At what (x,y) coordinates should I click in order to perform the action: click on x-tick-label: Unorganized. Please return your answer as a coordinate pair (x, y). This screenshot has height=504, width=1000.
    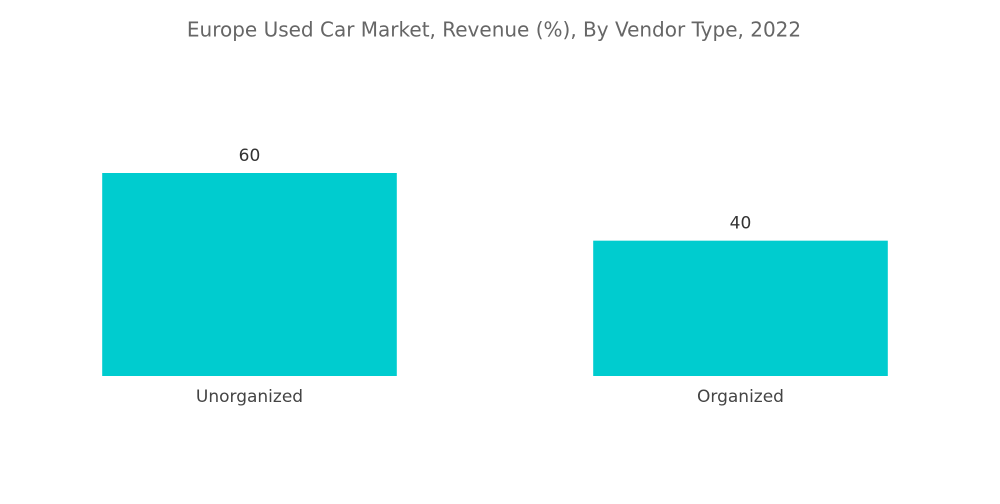
    Looking at the image, I should click on (249, 397).